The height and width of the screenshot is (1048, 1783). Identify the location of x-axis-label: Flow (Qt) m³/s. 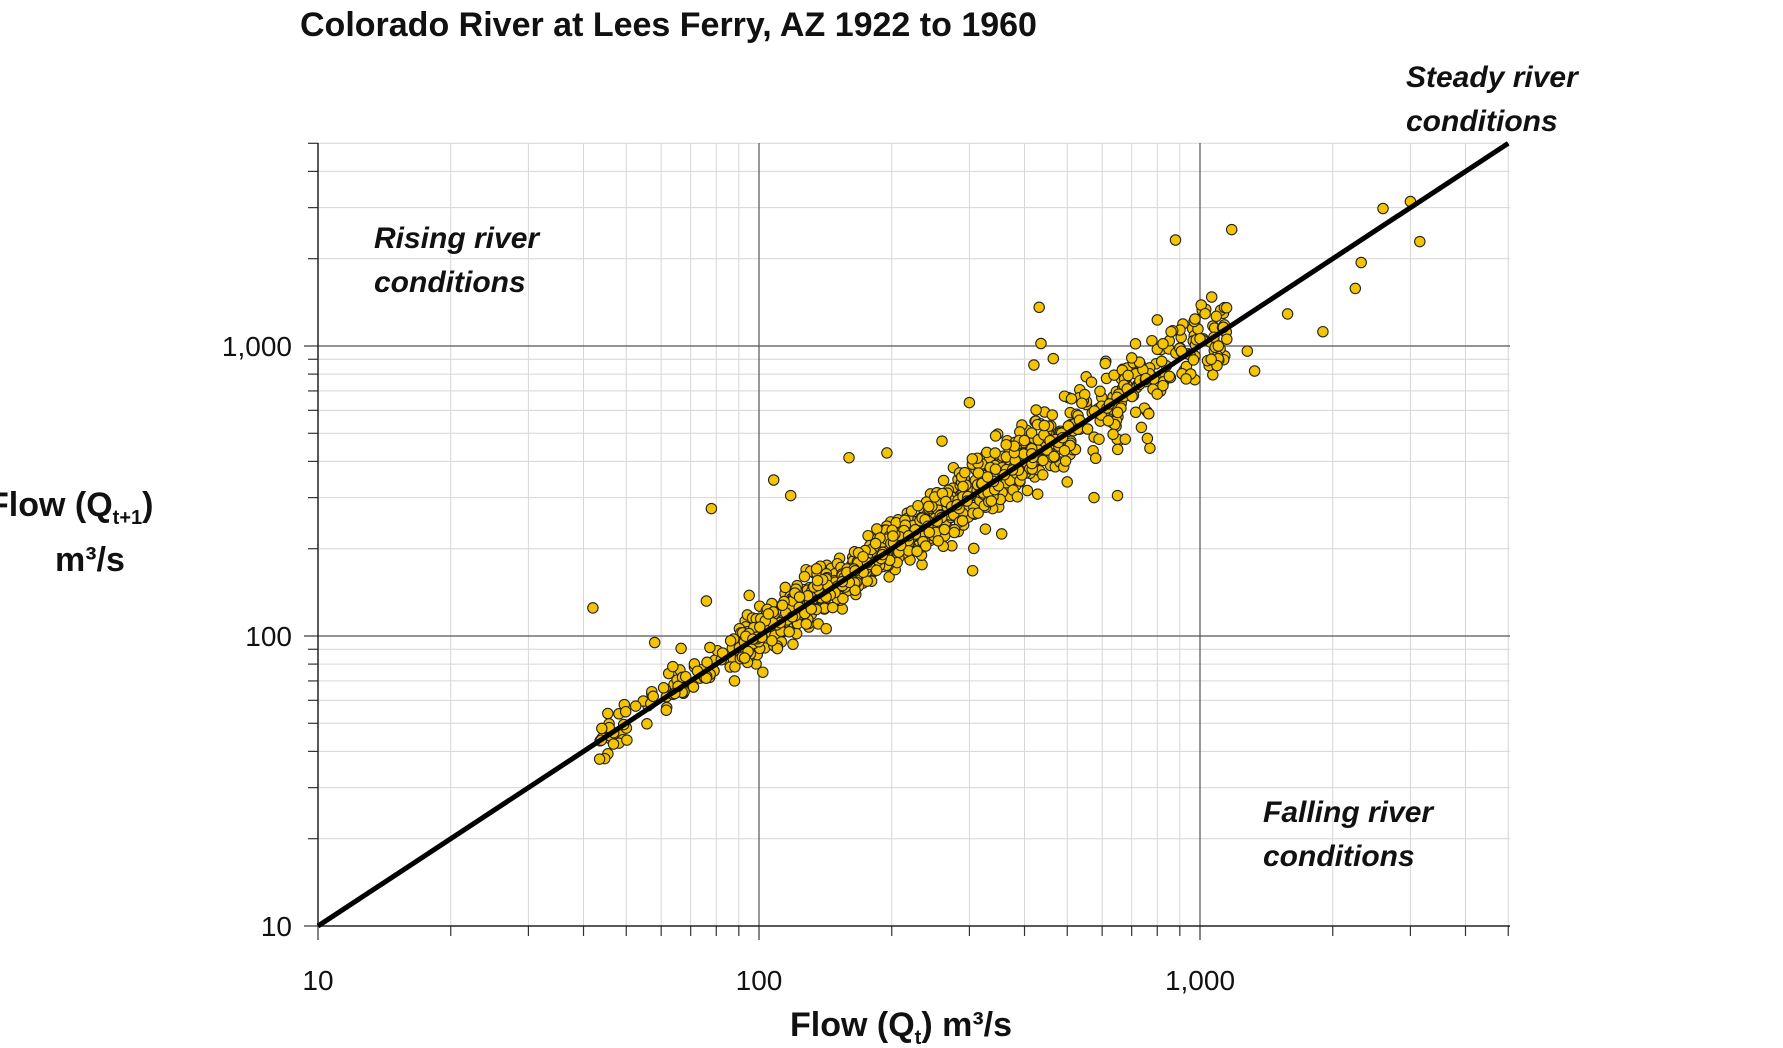
(901, 1027).